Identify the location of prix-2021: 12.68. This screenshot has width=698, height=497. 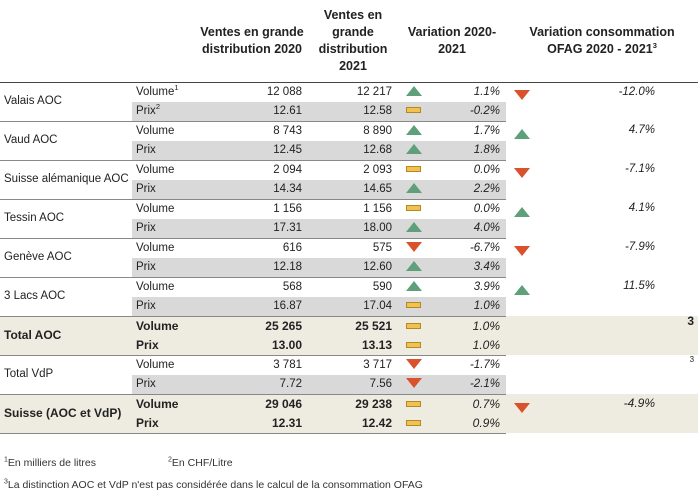
(353, 150).